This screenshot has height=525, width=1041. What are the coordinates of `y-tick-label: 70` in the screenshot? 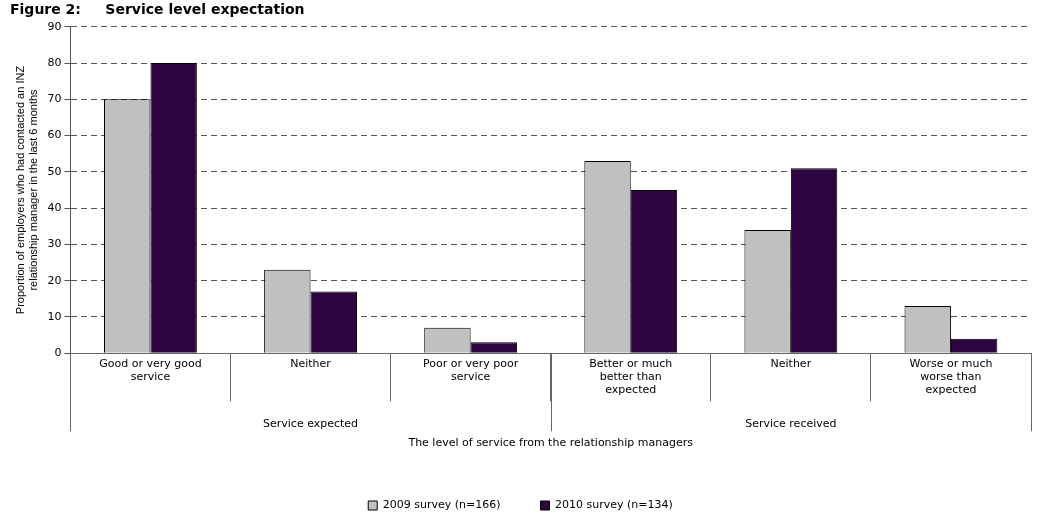 It's located at (54, 99).